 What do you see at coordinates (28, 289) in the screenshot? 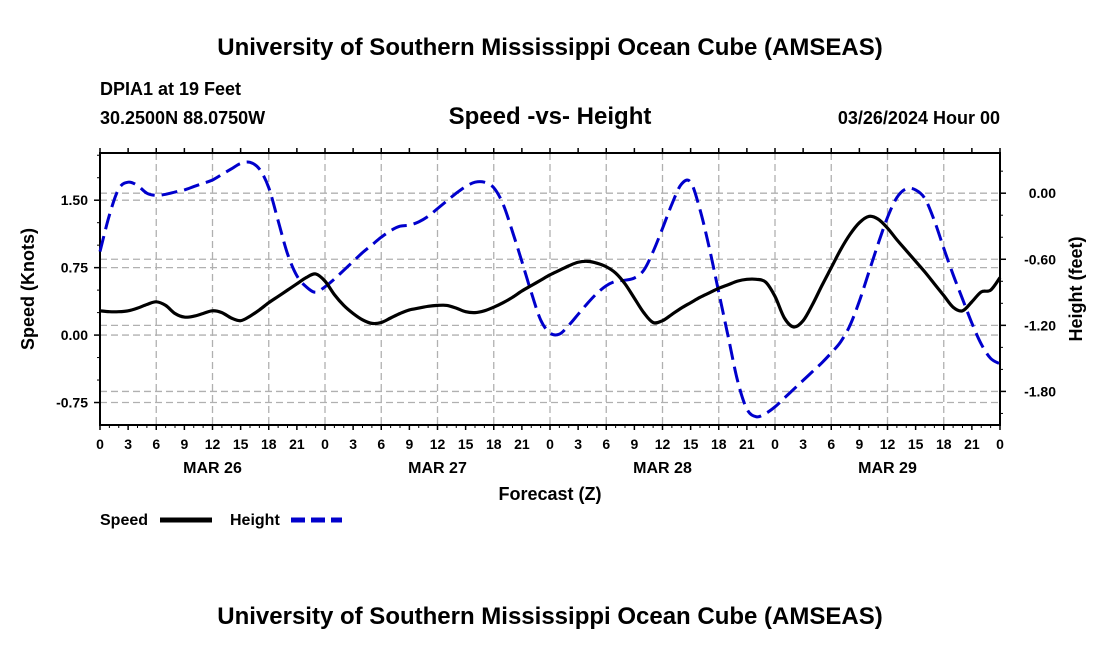
I see `left-axis-label: Speed (Knots)` at bounding box center [28, 289].